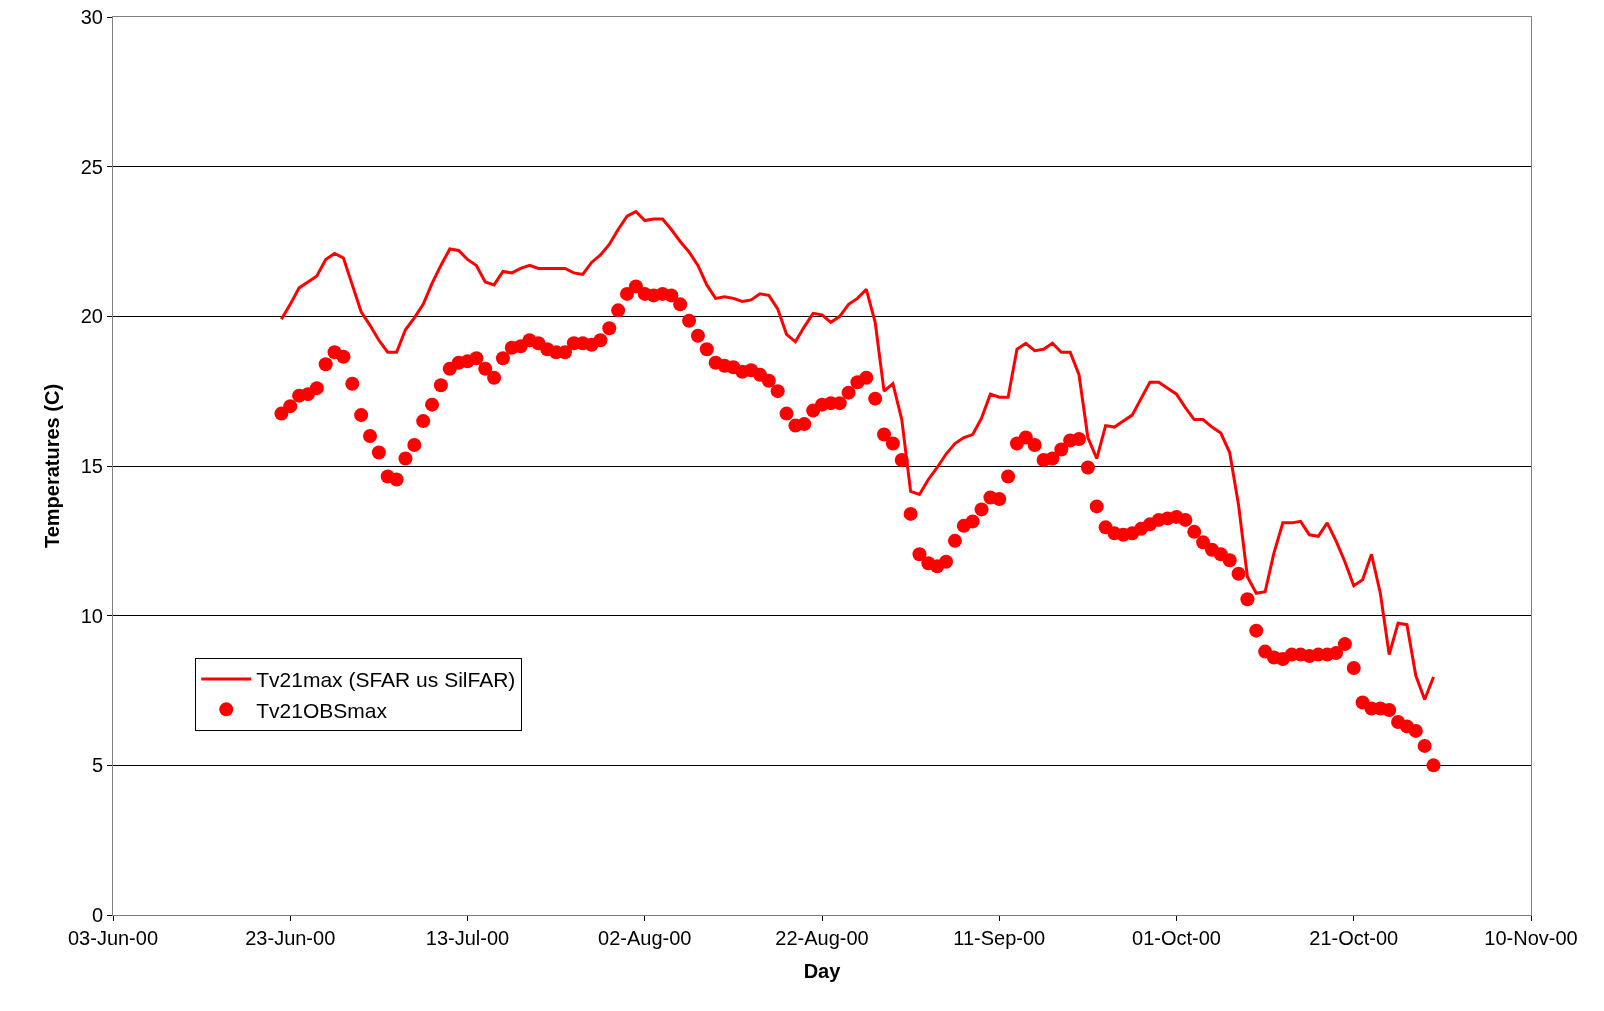  What do you see at coordinates (999, 938) in the screenshot?
I see `x-tick-label: 11-Sep-00` at bounding box center [999, 938].